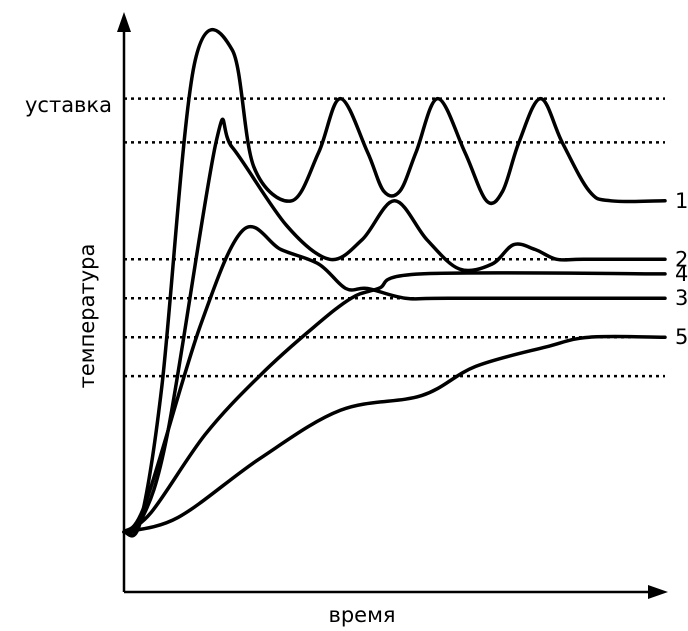 The image size is (688, 631). Describe the element at coordinates (681, 274) in the screenshot. I see `curve-label-4: 4` at that location.